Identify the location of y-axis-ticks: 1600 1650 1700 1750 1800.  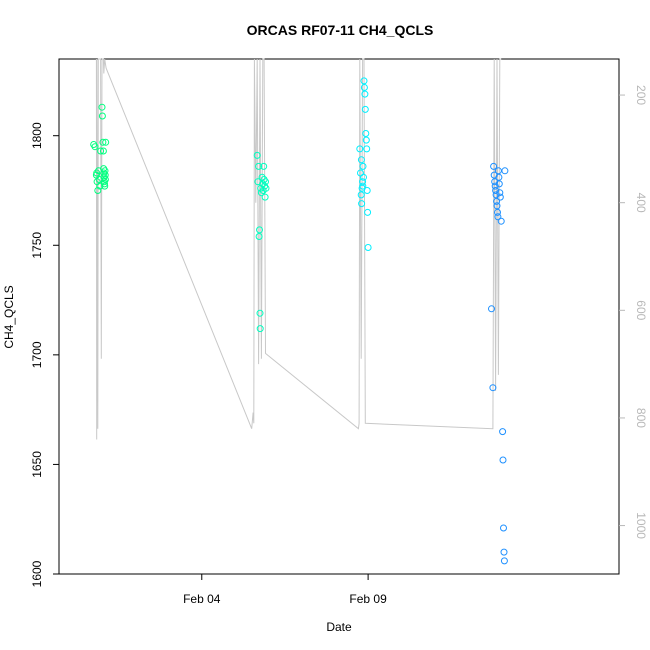
(44, 354).